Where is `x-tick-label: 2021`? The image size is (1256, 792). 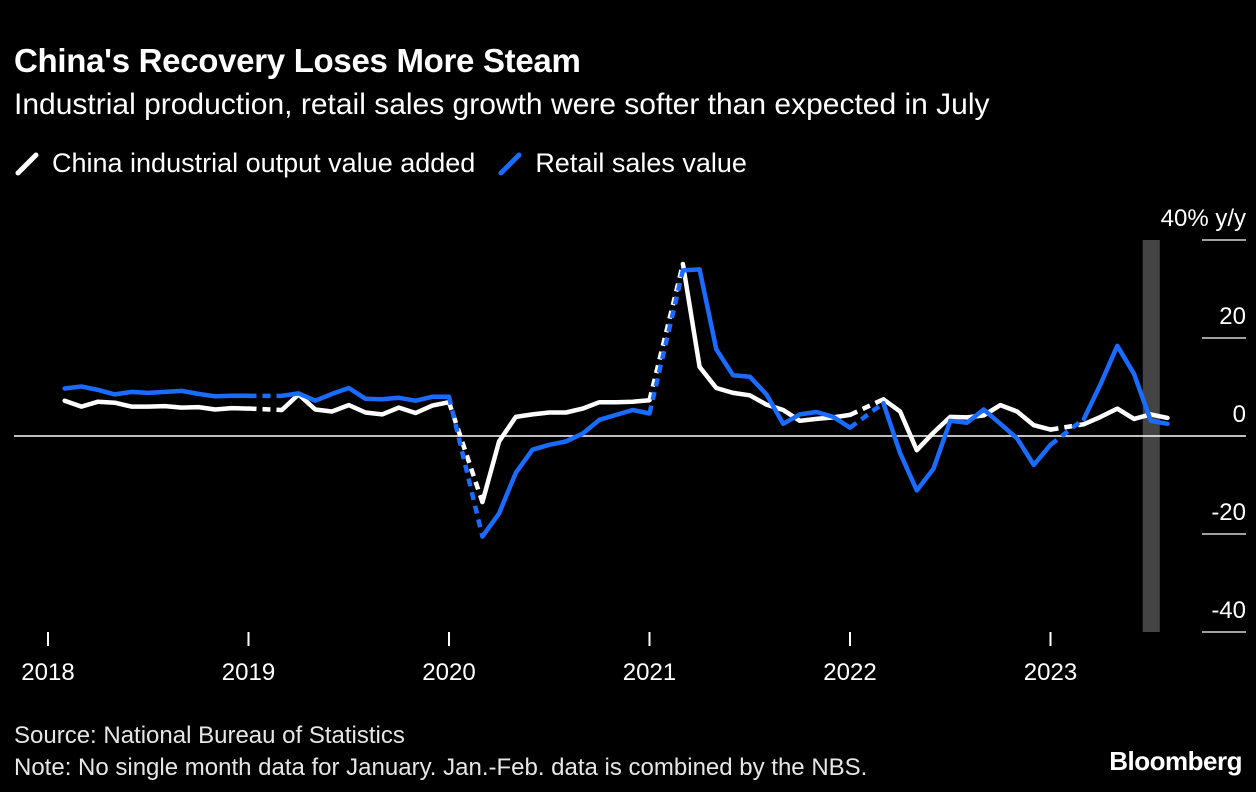 x-tick-label: 2021 is located at coordinates (649, 672).